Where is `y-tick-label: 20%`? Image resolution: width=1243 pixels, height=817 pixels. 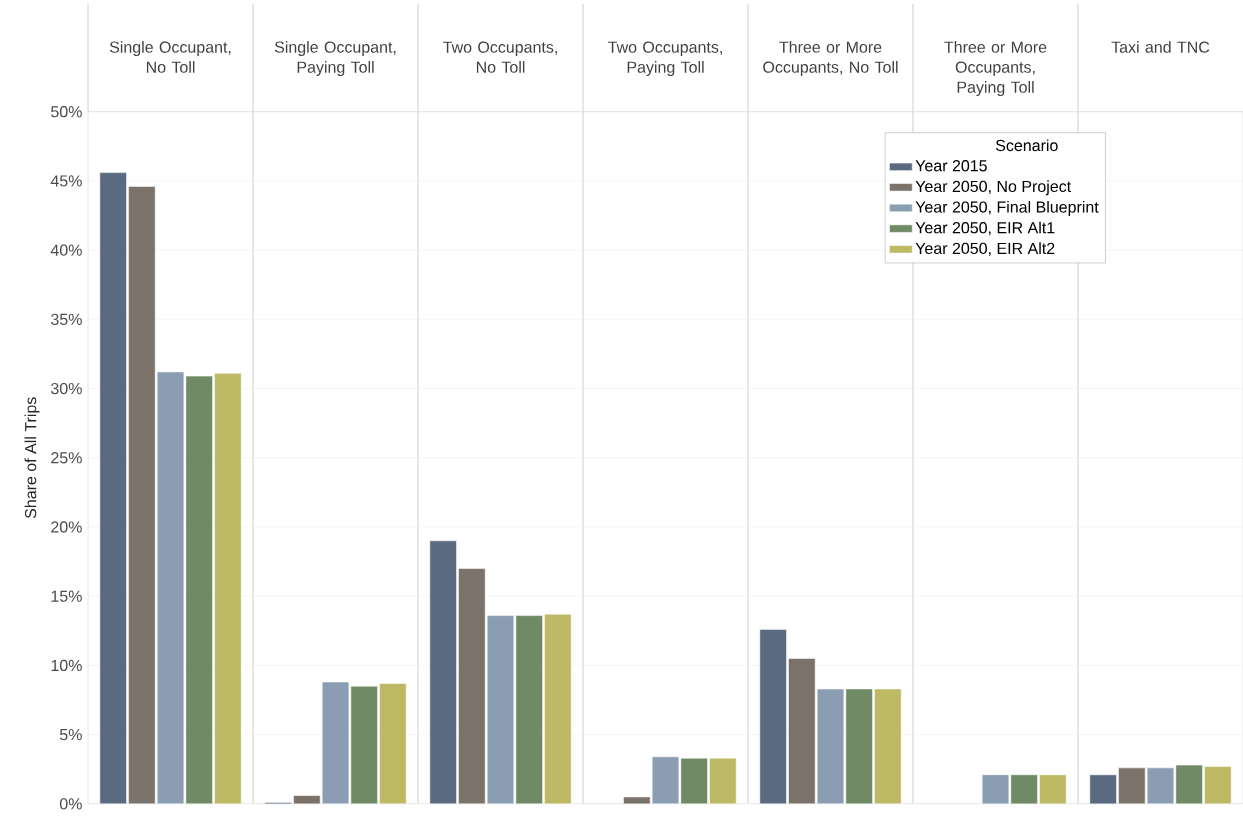
y-tick-label: 20% is located at coordinates (66, 527).